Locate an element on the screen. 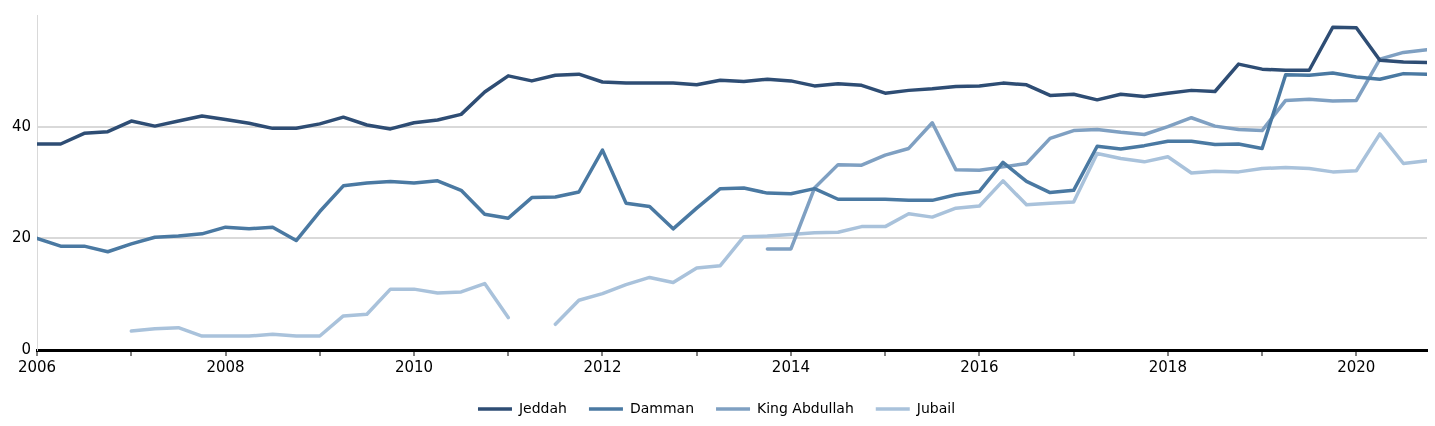  x-tick-label: 2006 is located at coordinates (37, 366).